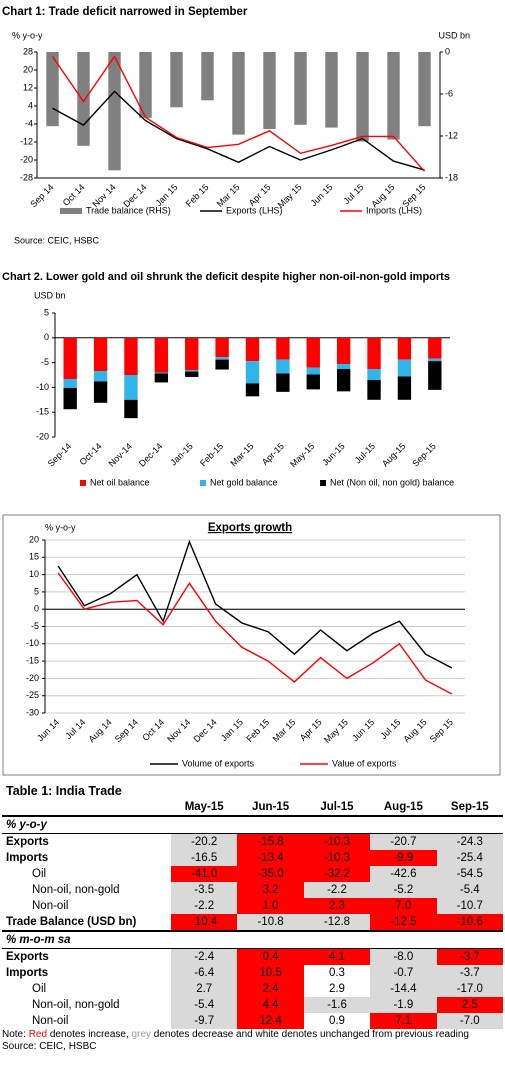  Describe the element at coordinates (76, 1005) in the screenshot. I see `table-cell: Non-oil, non-gold` at that location.